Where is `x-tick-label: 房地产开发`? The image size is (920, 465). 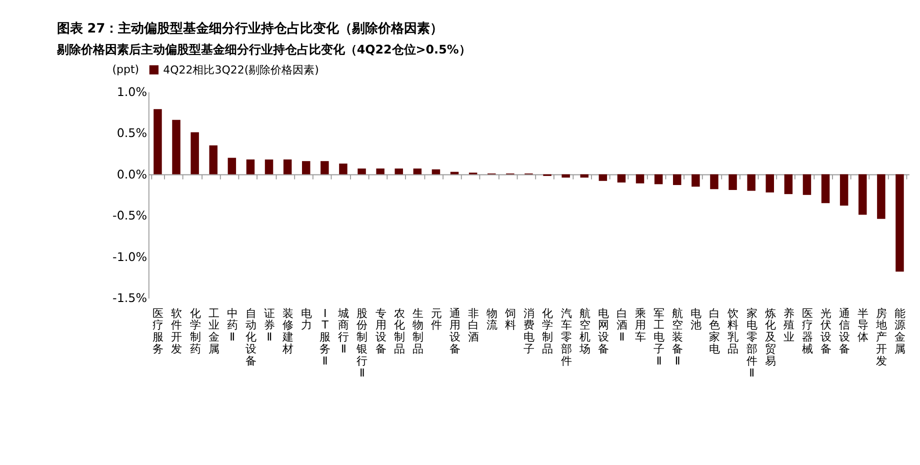 x-tick-label: 房地产开发 is located at coordinates (881, 337).